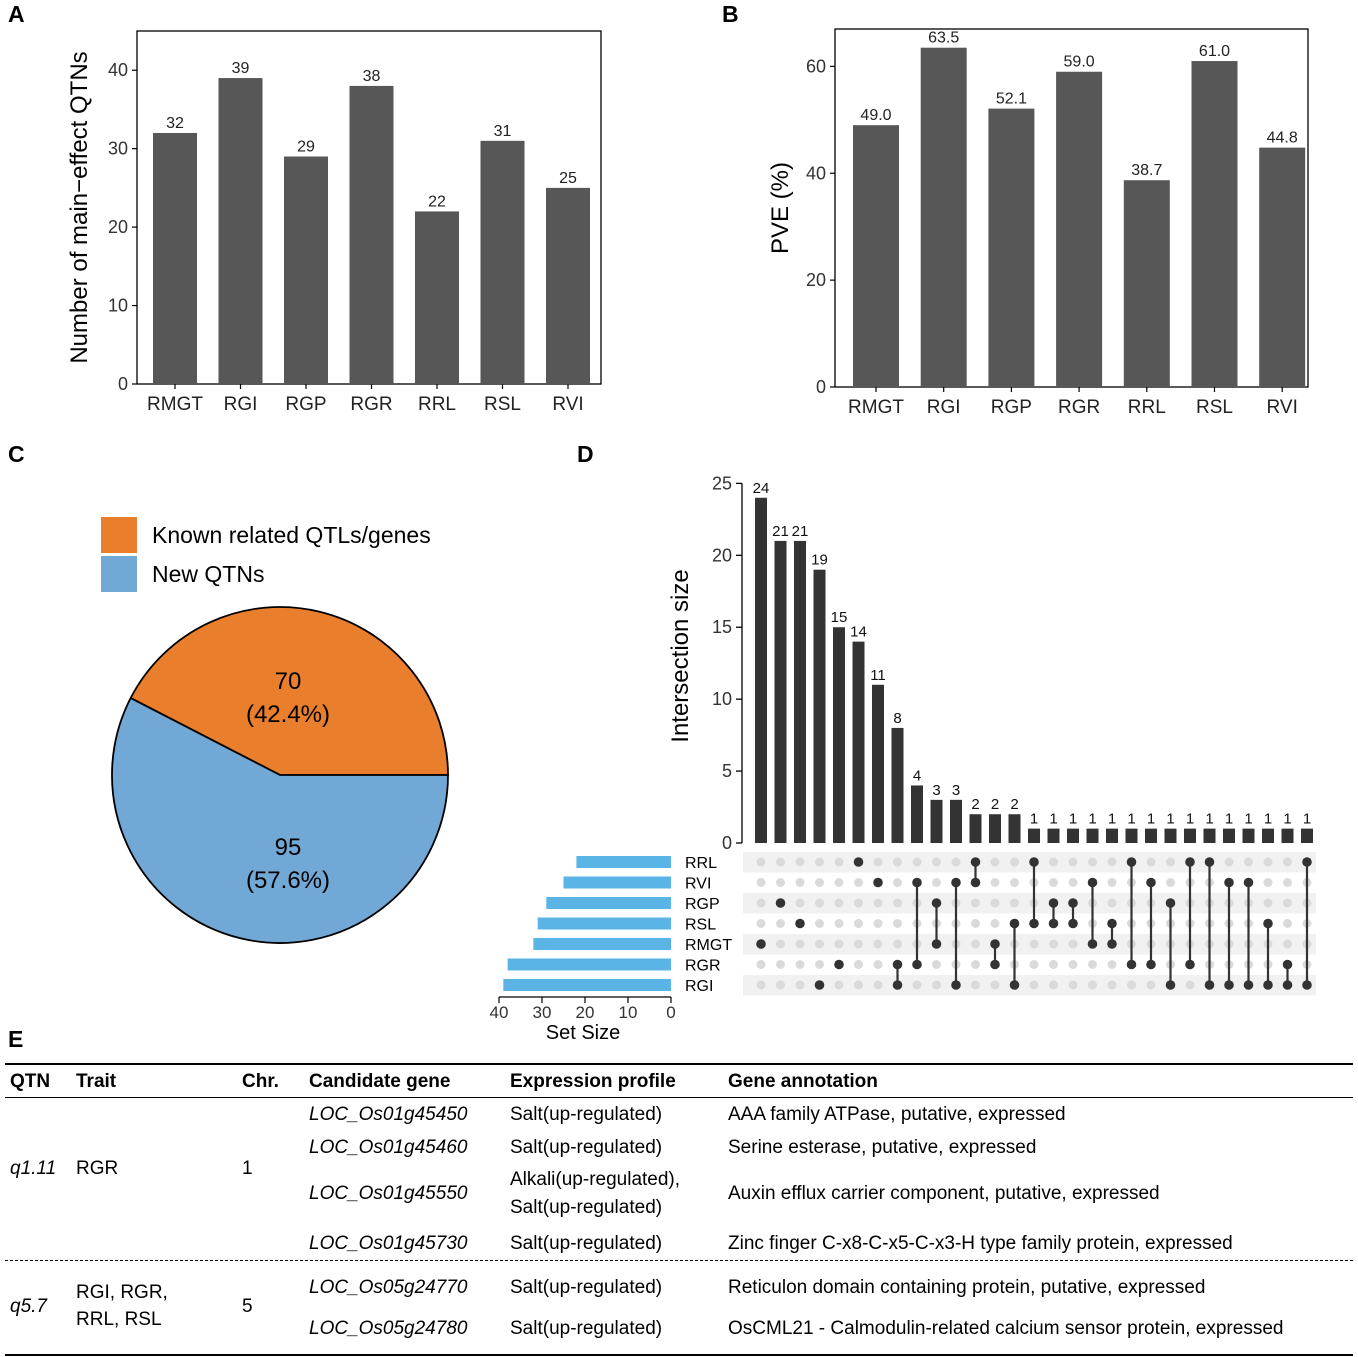 The height and width of the screenshot is (1357, 1358). I want to click on upset-intersection-label: 14, so click(858, 632).